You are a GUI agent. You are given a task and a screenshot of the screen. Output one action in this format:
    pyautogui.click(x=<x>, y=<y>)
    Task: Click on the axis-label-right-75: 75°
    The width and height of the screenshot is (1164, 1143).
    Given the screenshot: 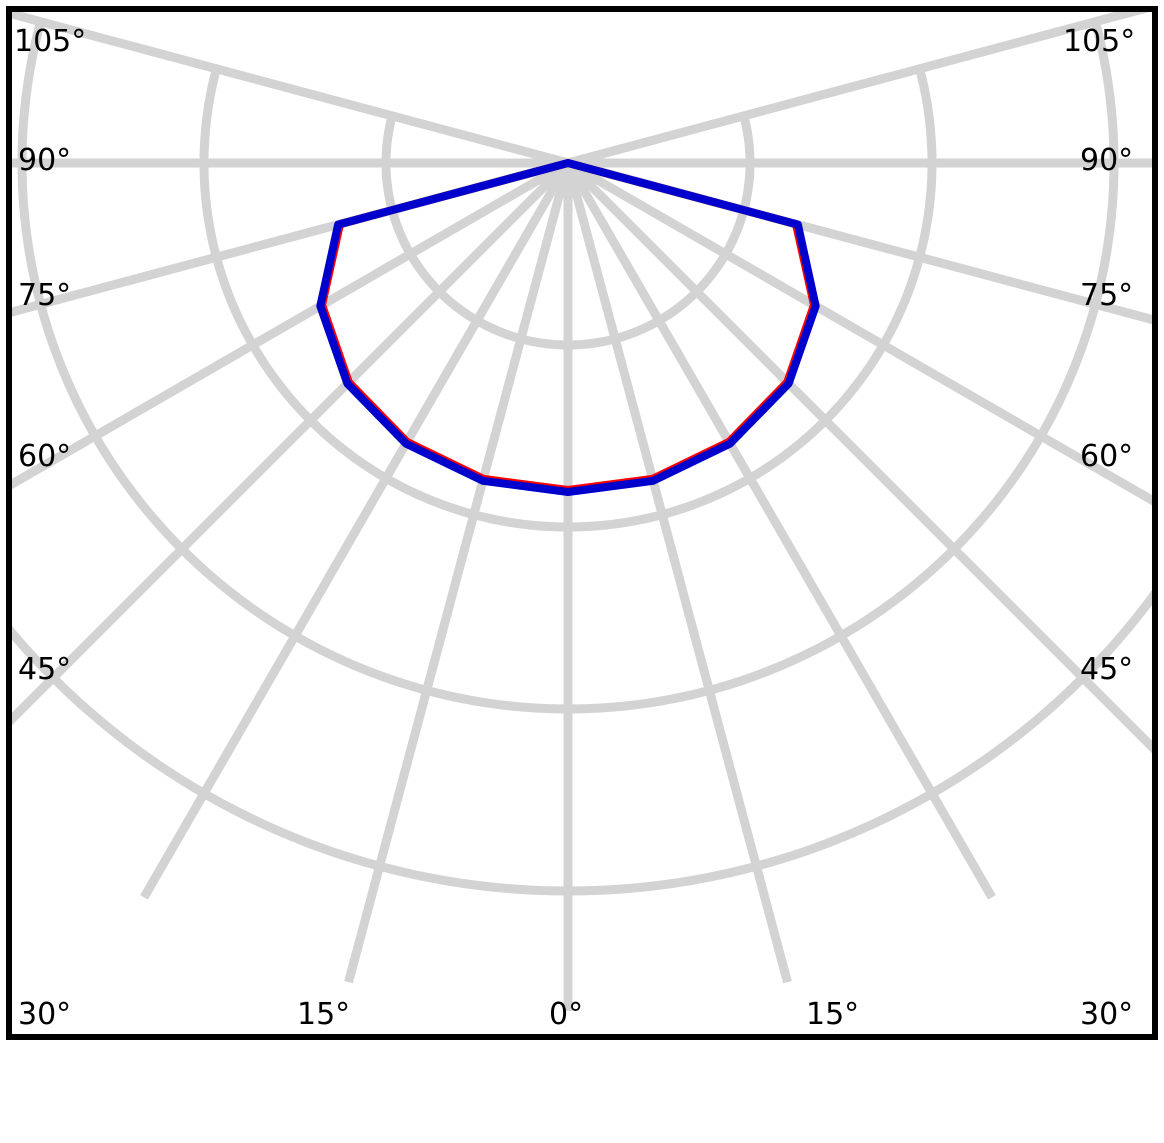 What is the action you would take?
    pyautogui.click(x=1107, y=295)
    